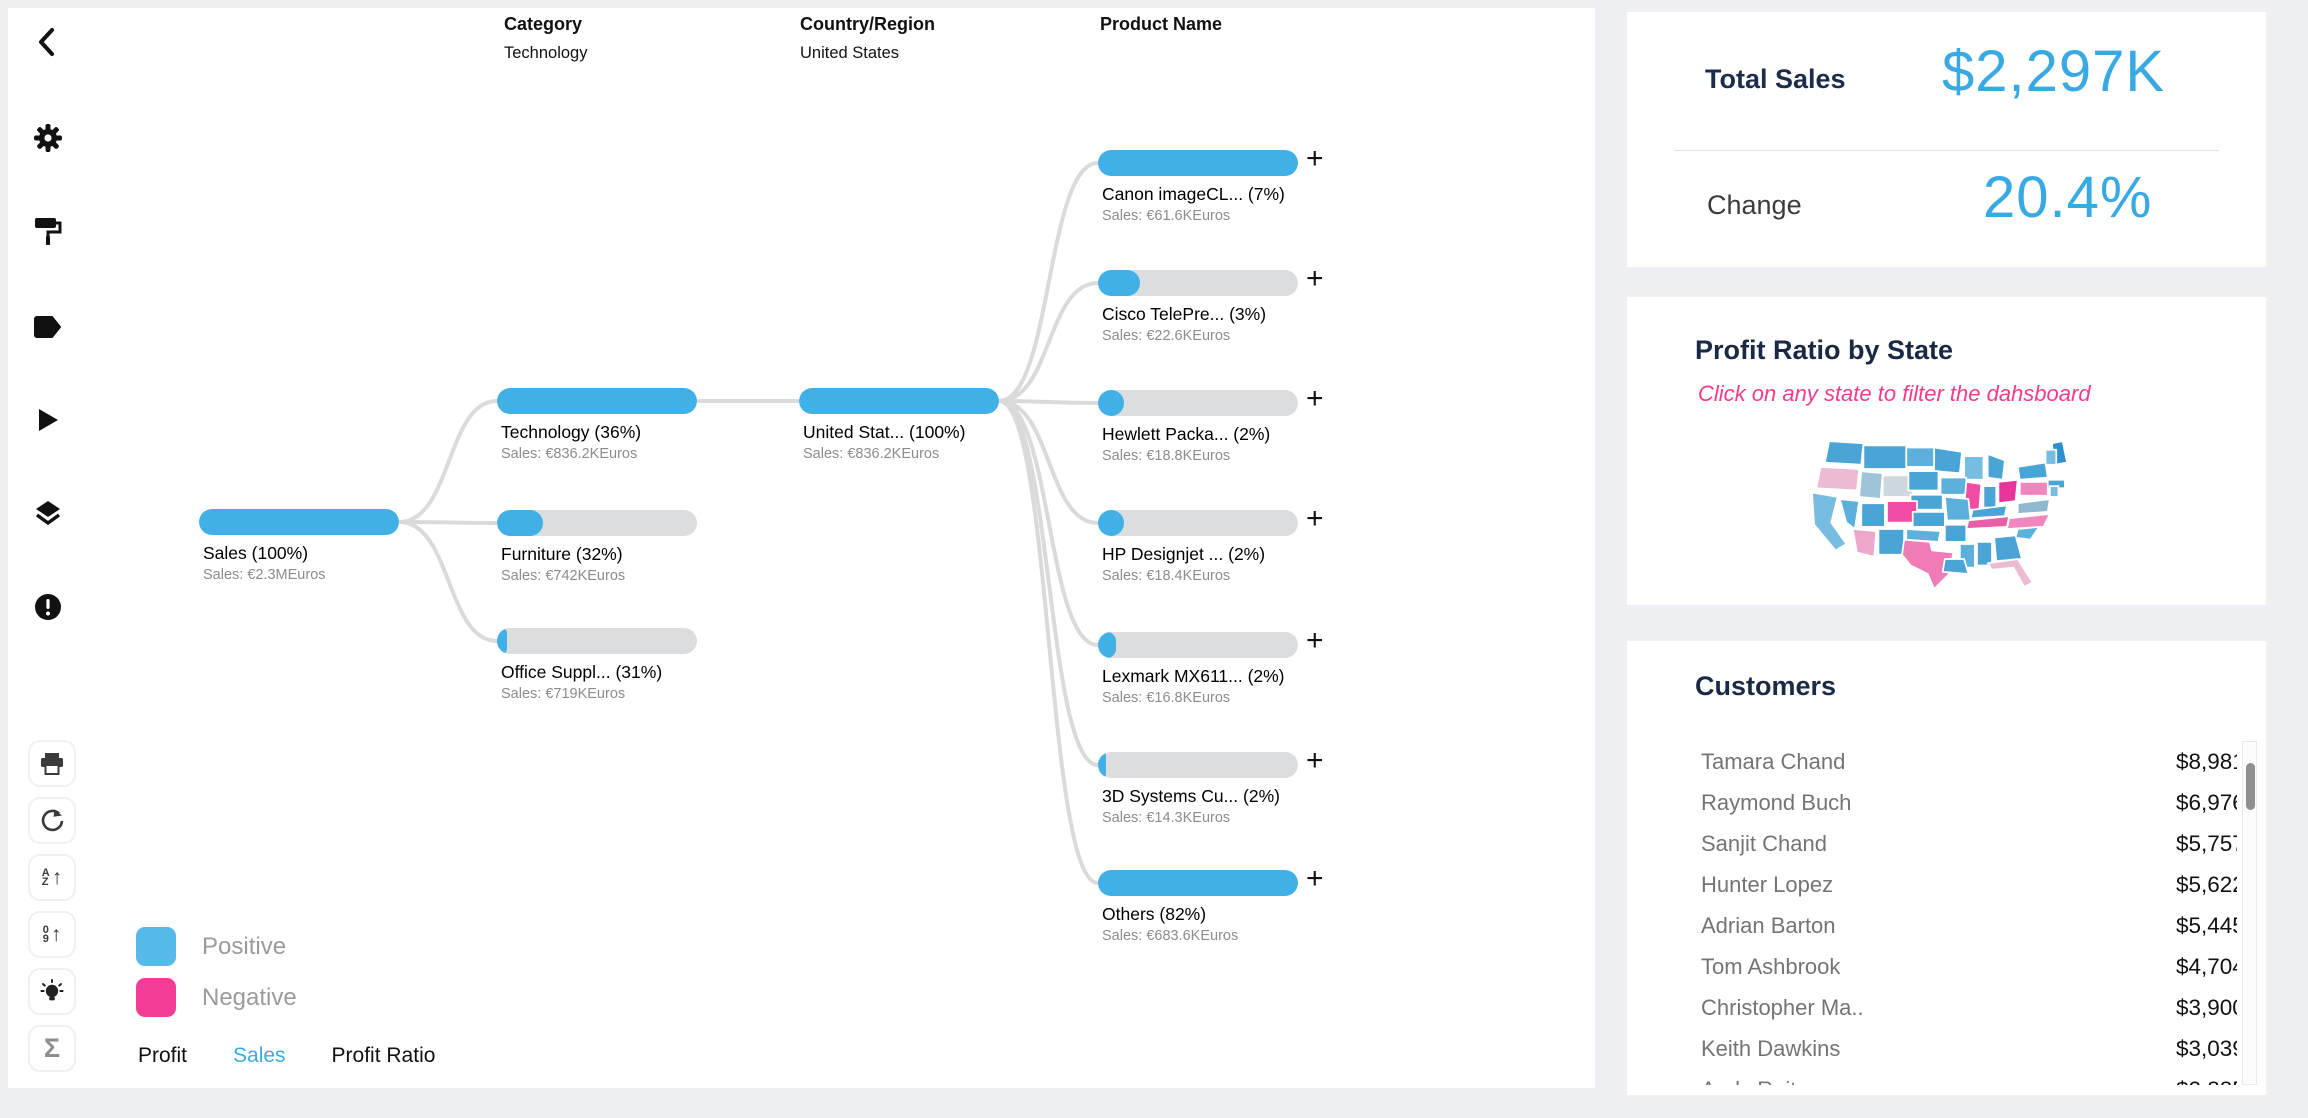 The image size is (2308, 1118). What do you see at coordinates (52, 820) in the screenshot?
I see `refresh-button` at bounding box center [52, 820].